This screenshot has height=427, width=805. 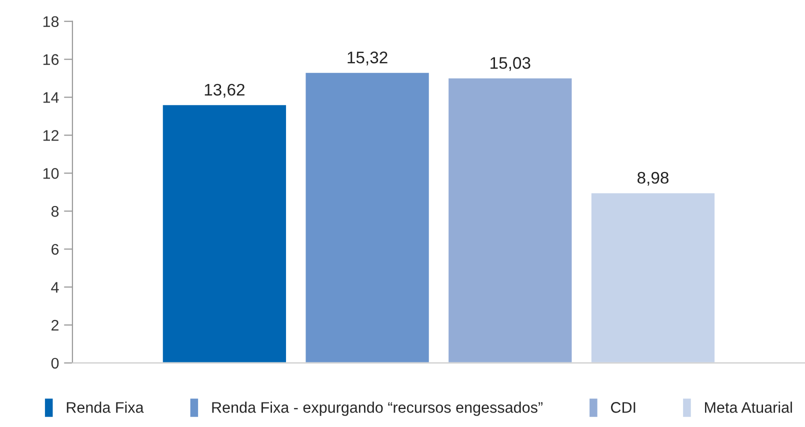 What do you see at coordinates (55, 363) in the screenshot?
I see `y-tick-label: 0` at bounding box center [55, 363].